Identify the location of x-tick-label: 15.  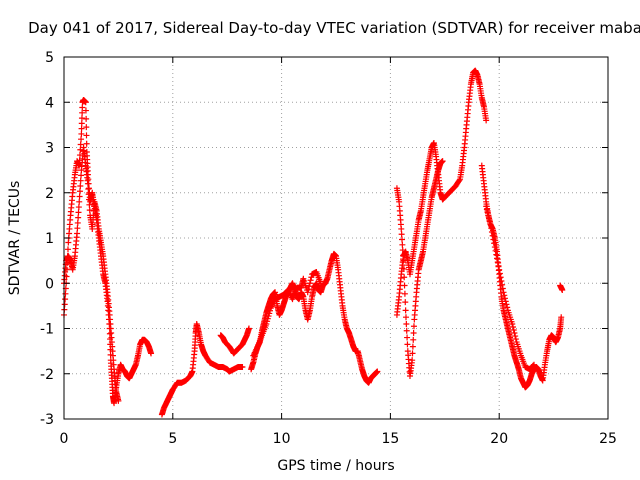
(390, 439).